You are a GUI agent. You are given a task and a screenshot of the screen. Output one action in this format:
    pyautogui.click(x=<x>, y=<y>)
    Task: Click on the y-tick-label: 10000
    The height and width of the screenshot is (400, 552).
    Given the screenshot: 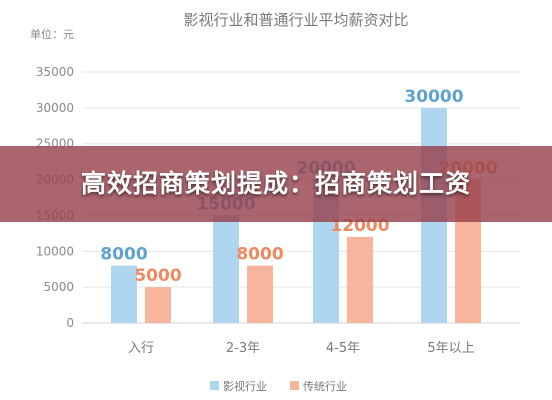 What is the action you would take?
    pyautogui.click(x=55, y=251)
    